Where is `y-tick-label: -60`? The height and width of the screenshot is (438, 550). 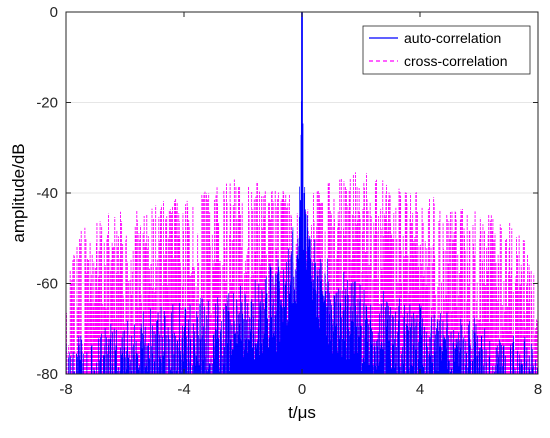
y-tick-label: -60 is located at coordinates (47, 284).